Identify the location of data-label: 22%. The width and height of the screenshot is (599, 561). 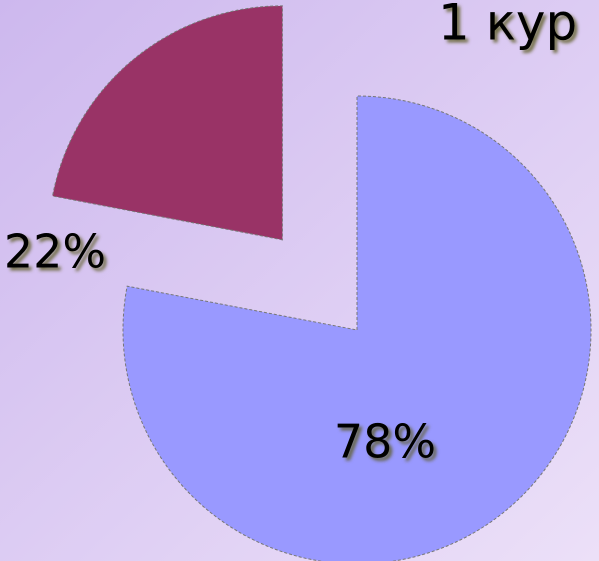
(55, 252).